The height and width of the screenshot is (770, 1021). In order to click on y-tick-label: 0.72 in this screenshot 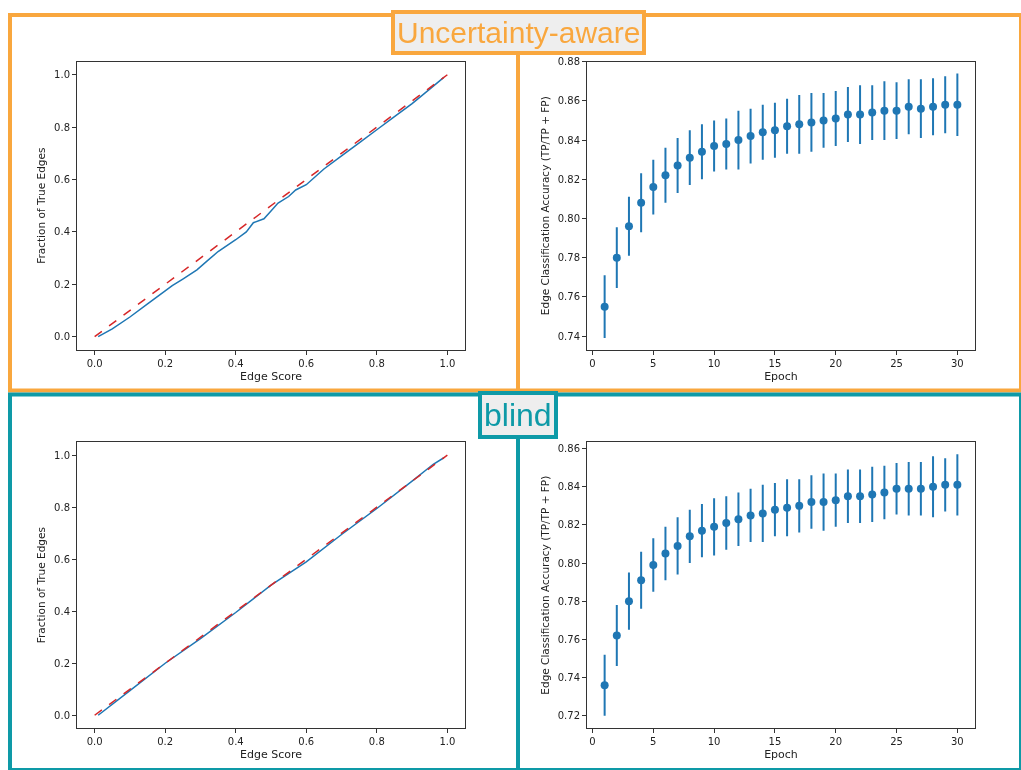, I will do `click(568, 716)`.